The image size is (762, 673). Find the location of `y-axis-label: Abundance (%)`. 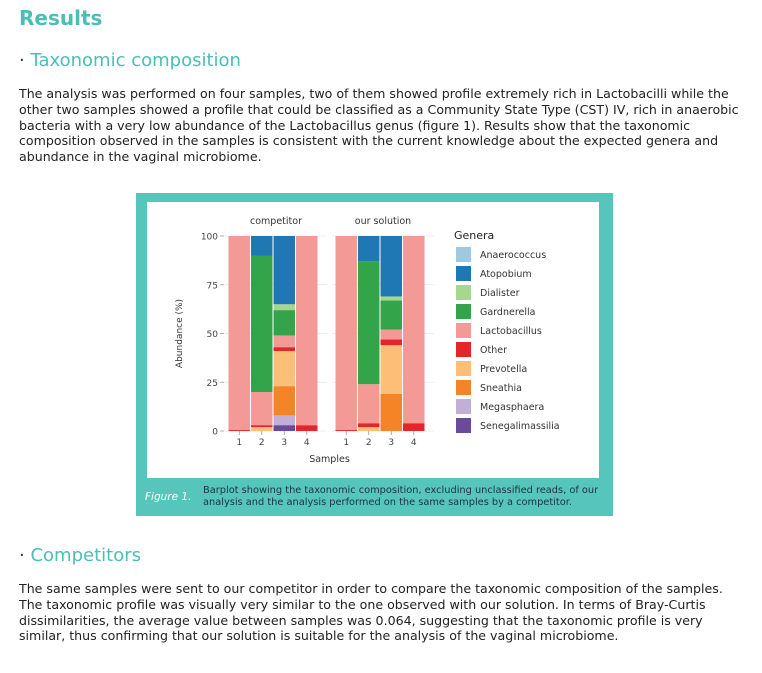

y-axis-label: Abundance (%) is located at coordinates (180, 333).